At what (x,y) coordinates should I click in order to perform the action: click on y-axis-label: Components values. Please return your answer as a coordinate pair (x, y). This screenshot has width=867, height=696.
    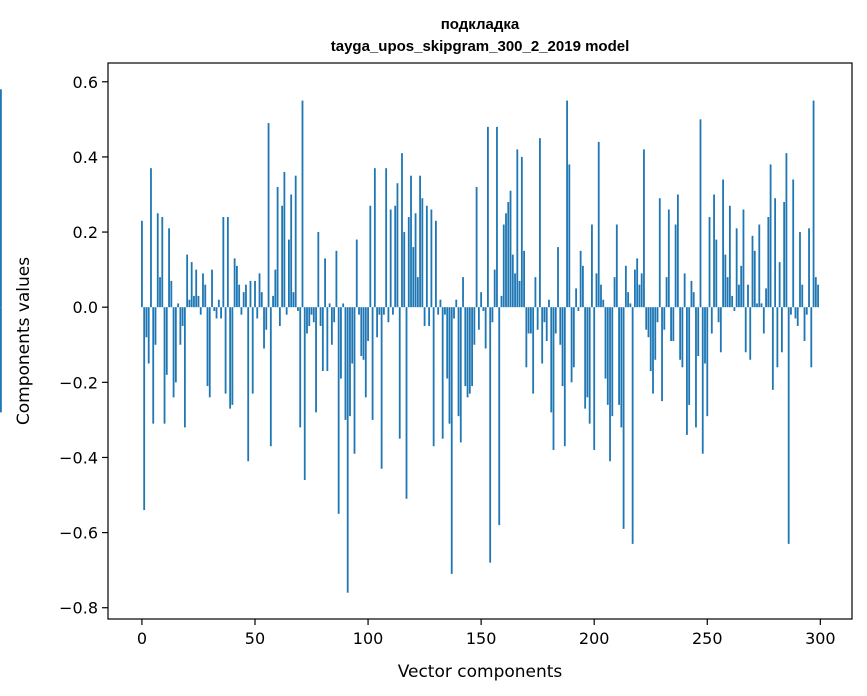
    Looking at the image, I should click on (24, 341).